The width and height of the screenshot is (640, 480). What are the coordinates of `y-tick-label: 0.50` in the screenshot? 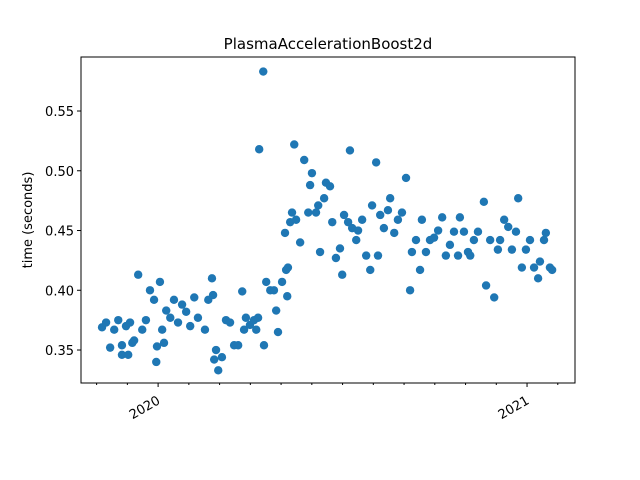 It's located at (59, 172).